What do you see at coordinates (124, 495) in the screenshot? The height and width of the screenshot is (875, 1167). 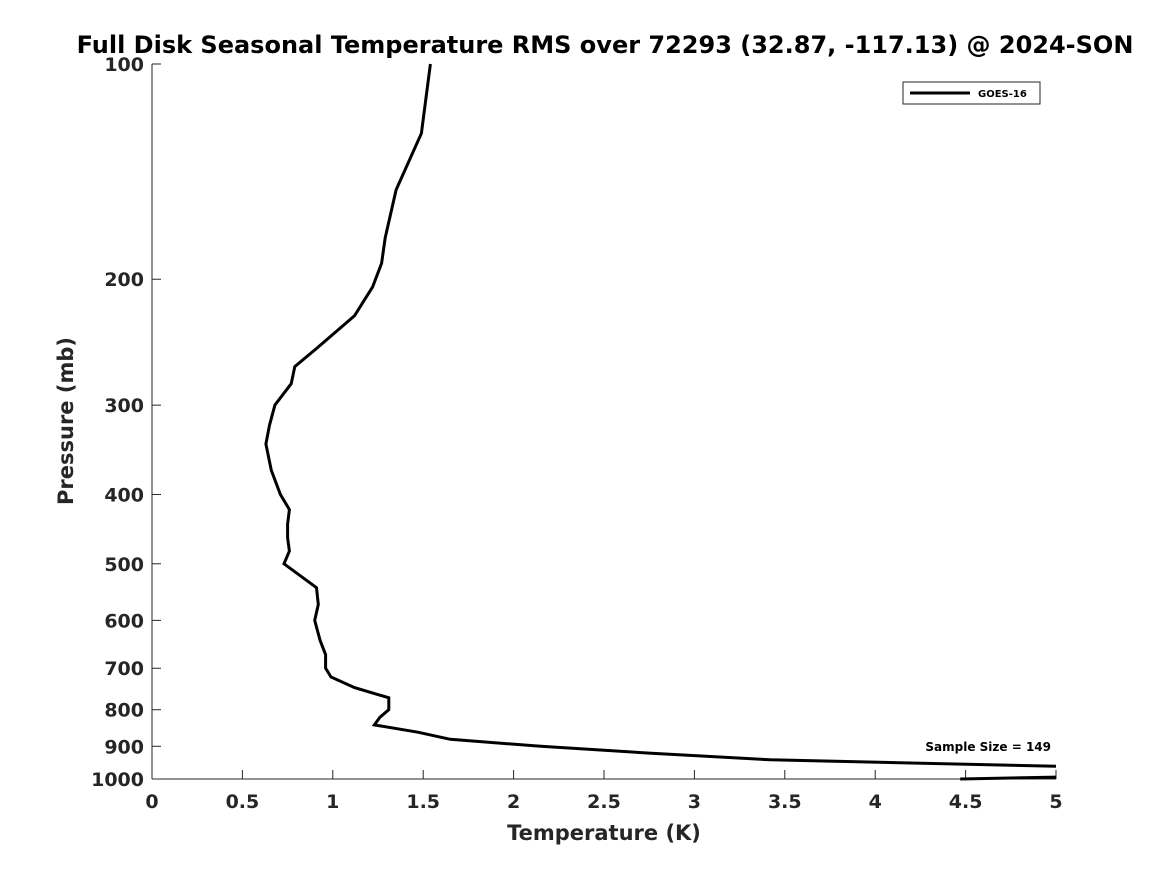 I see `y-tick-label: 400` at bounding box center [124, 495].